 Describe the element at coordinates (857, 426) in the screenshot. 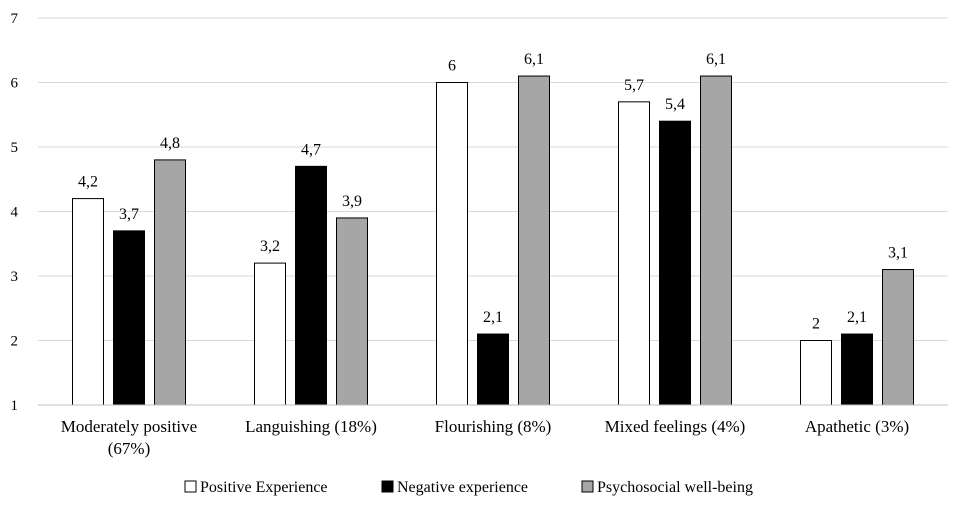

I see `category-label: Apathetic (3%)` at that location.